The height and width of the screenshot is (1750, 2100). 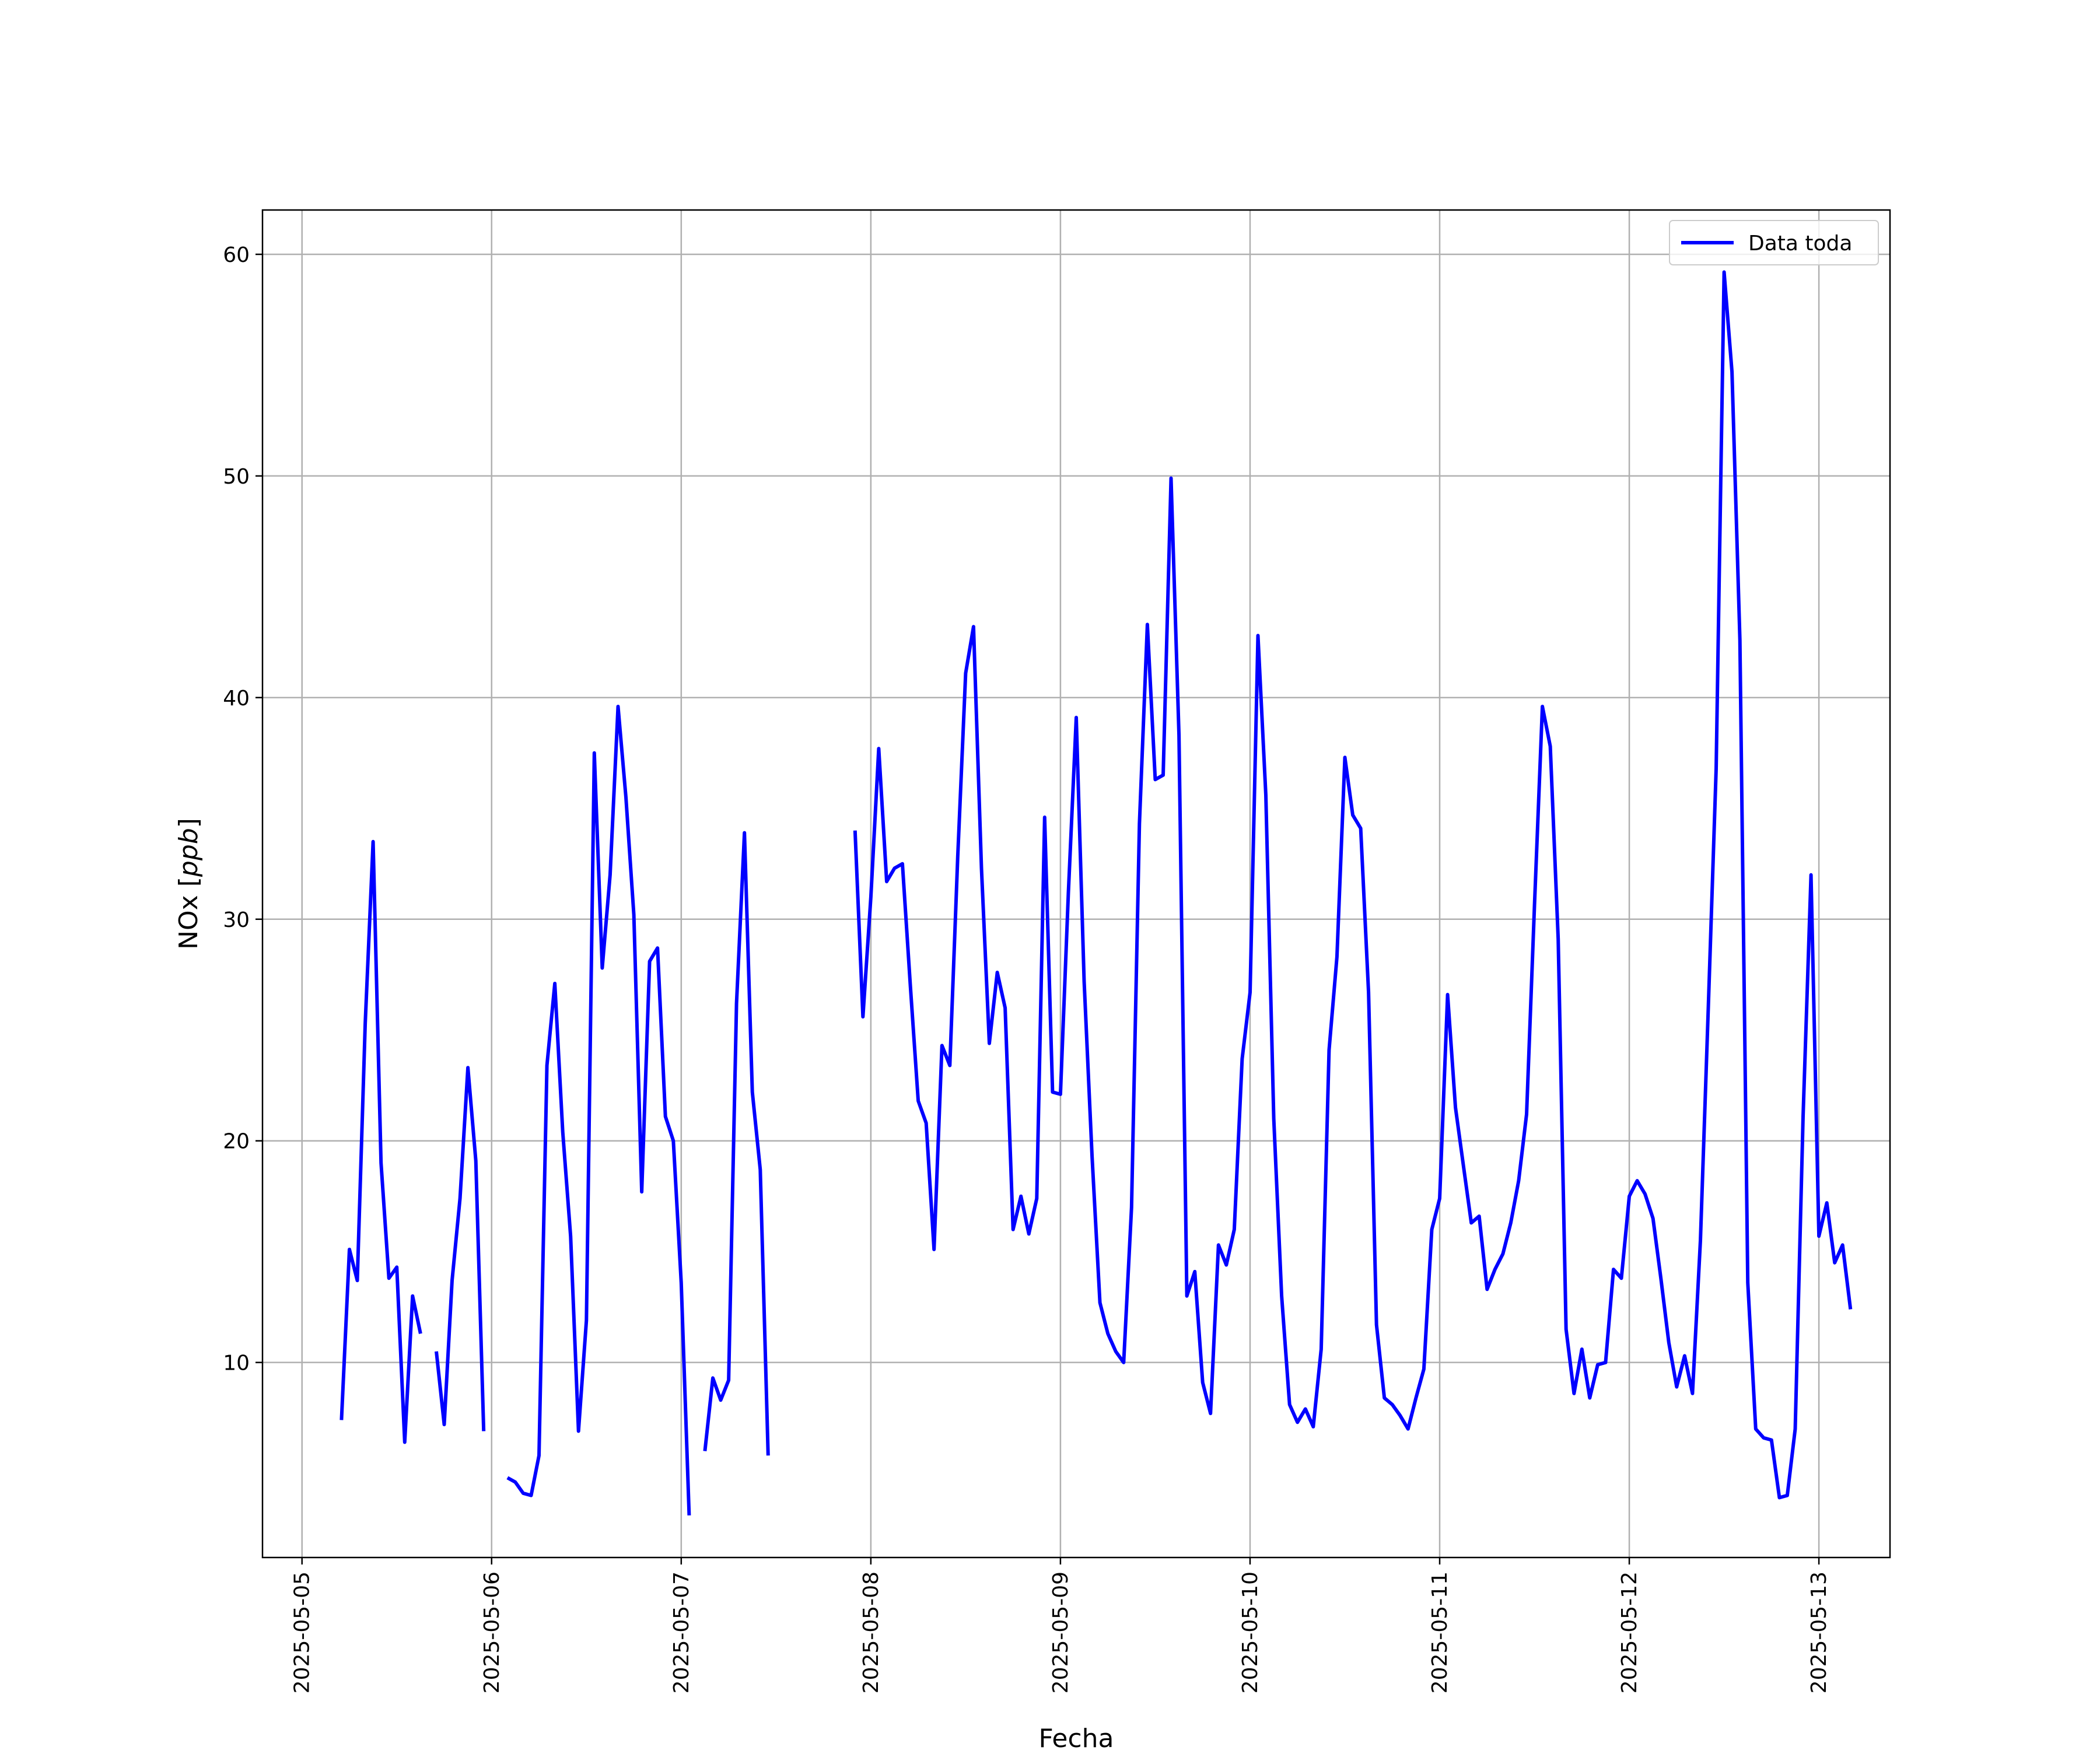 What do you see at coordinates (236, 920) in the screenshot?
I see `y-tick-label: 30` at bounding box center [236, 920].